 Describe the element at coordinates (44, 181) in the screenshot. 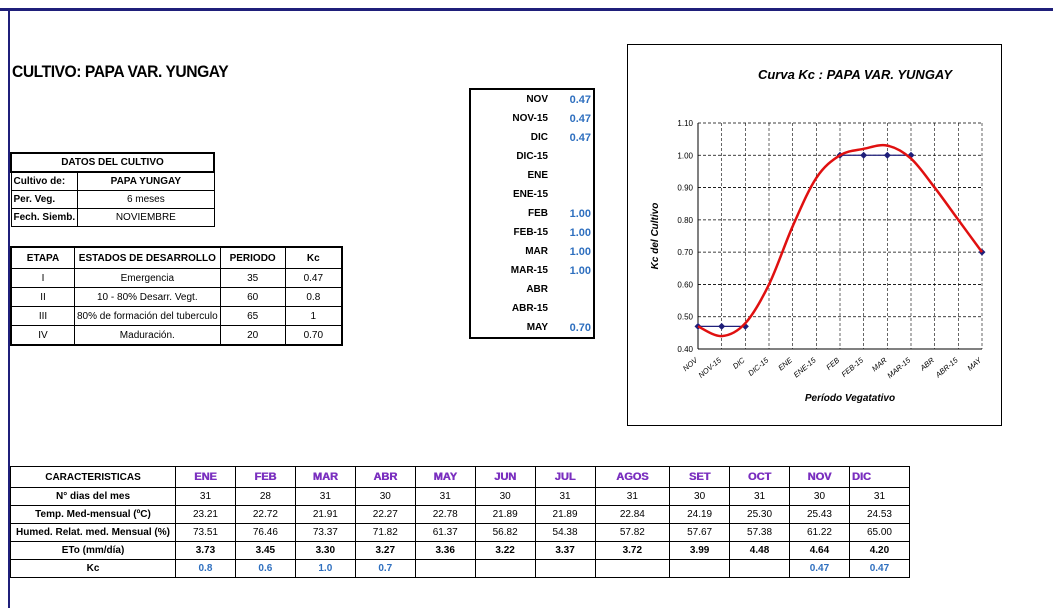

I see `datos-label: Cultivo de:` at that location.